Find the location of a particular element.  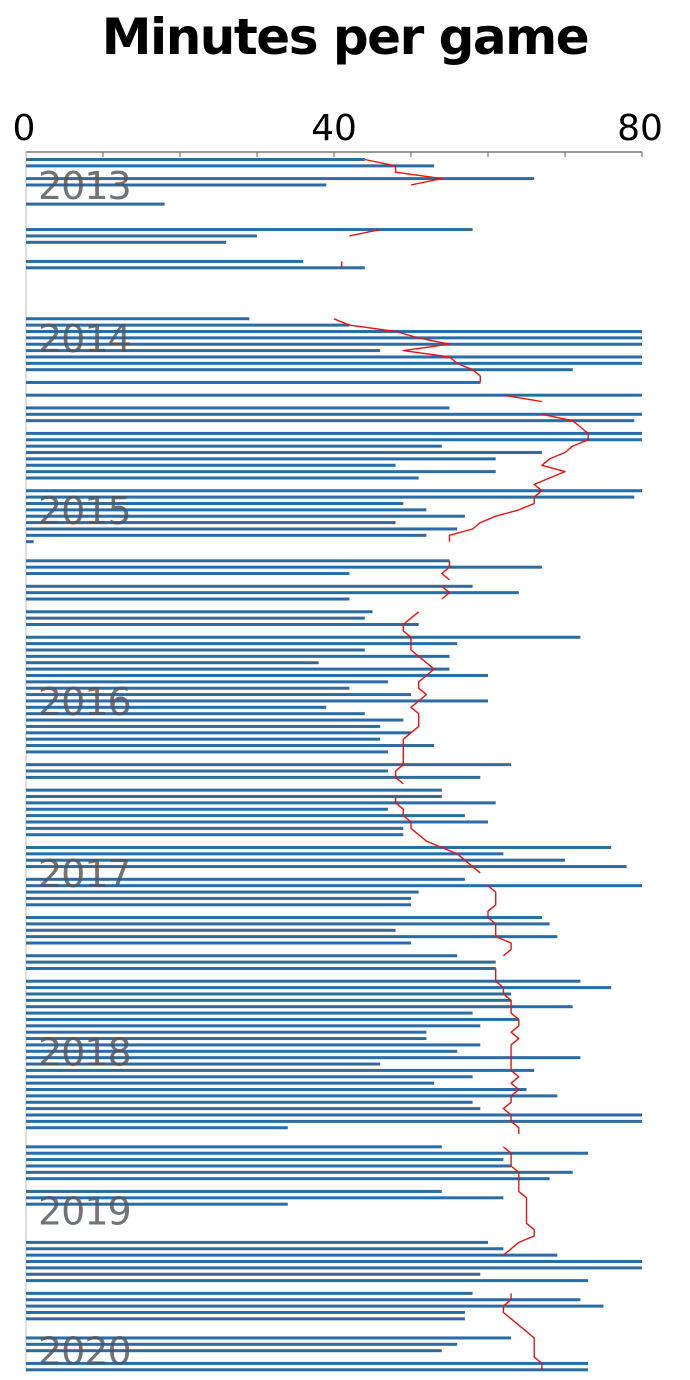

year-label: 2016 is located at coordinates (84, 702).